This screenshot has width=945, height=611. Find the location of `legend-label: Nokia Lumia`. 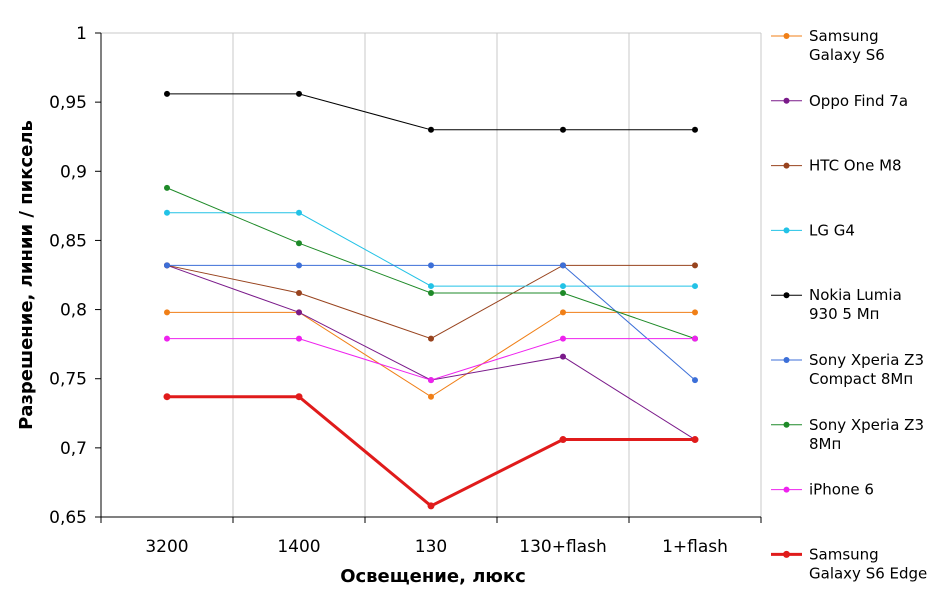

legend-label: Nokia Lumia is located at coordinates (855, 295).